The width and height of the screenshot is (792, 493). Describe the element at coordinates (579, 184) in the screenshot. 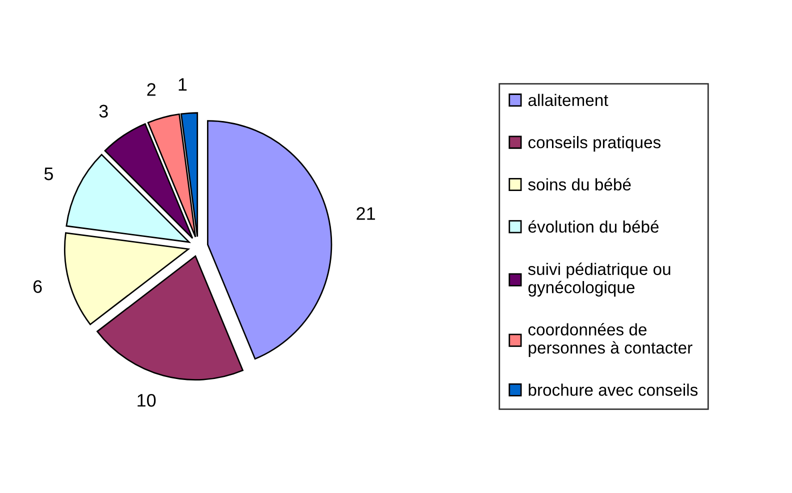

I see `legend-label: soins du bébé` at that location.